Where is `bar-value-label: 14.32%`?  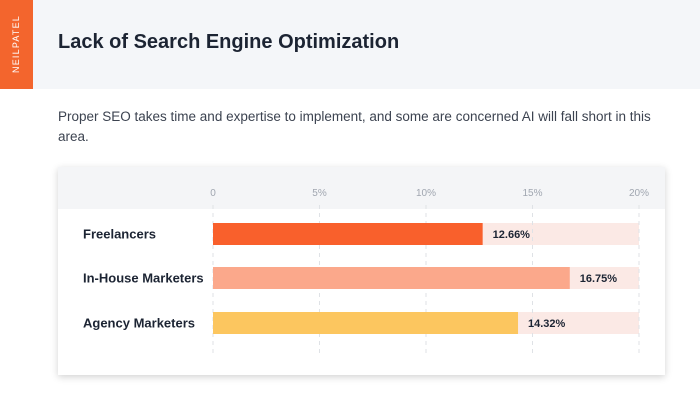 bar-value-label: 14.32% is located at coordinates (547, 324).